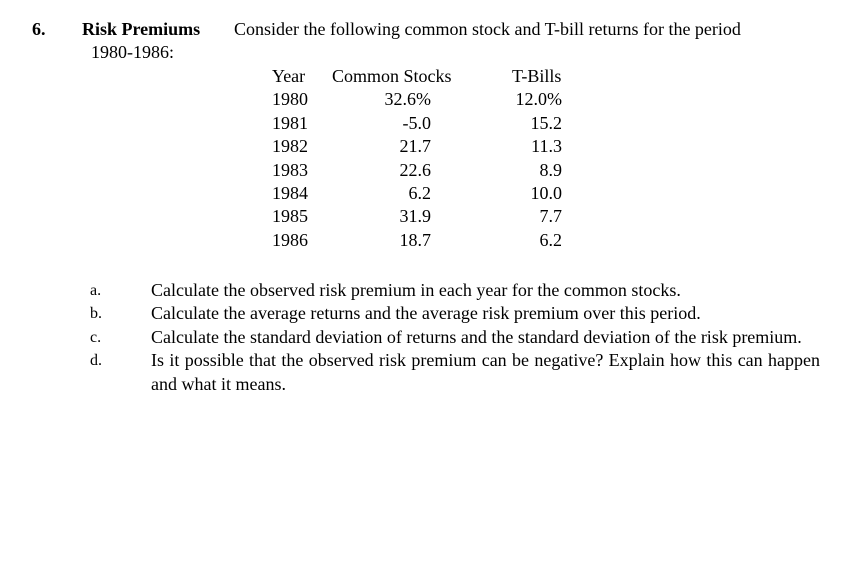 This screenshot has width=847, height=577. What do you see at coordinates (551, 216) in the screenshot?
I see `bills-cell: 7.7` at bounding box center [551, 216].